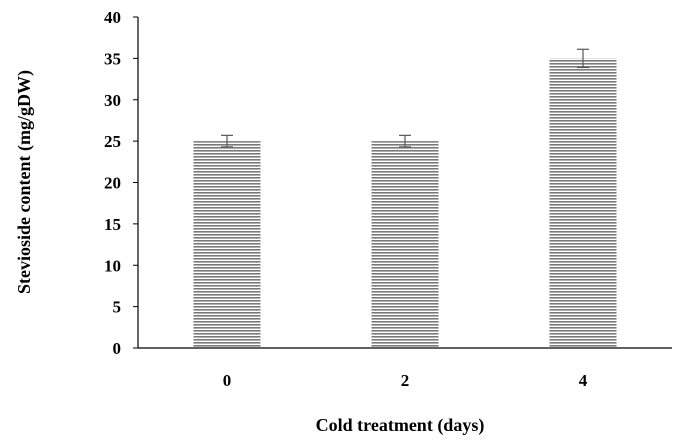 The image size is (674, 446). I want to click on y-tick-label: 20, so click(112, 183).